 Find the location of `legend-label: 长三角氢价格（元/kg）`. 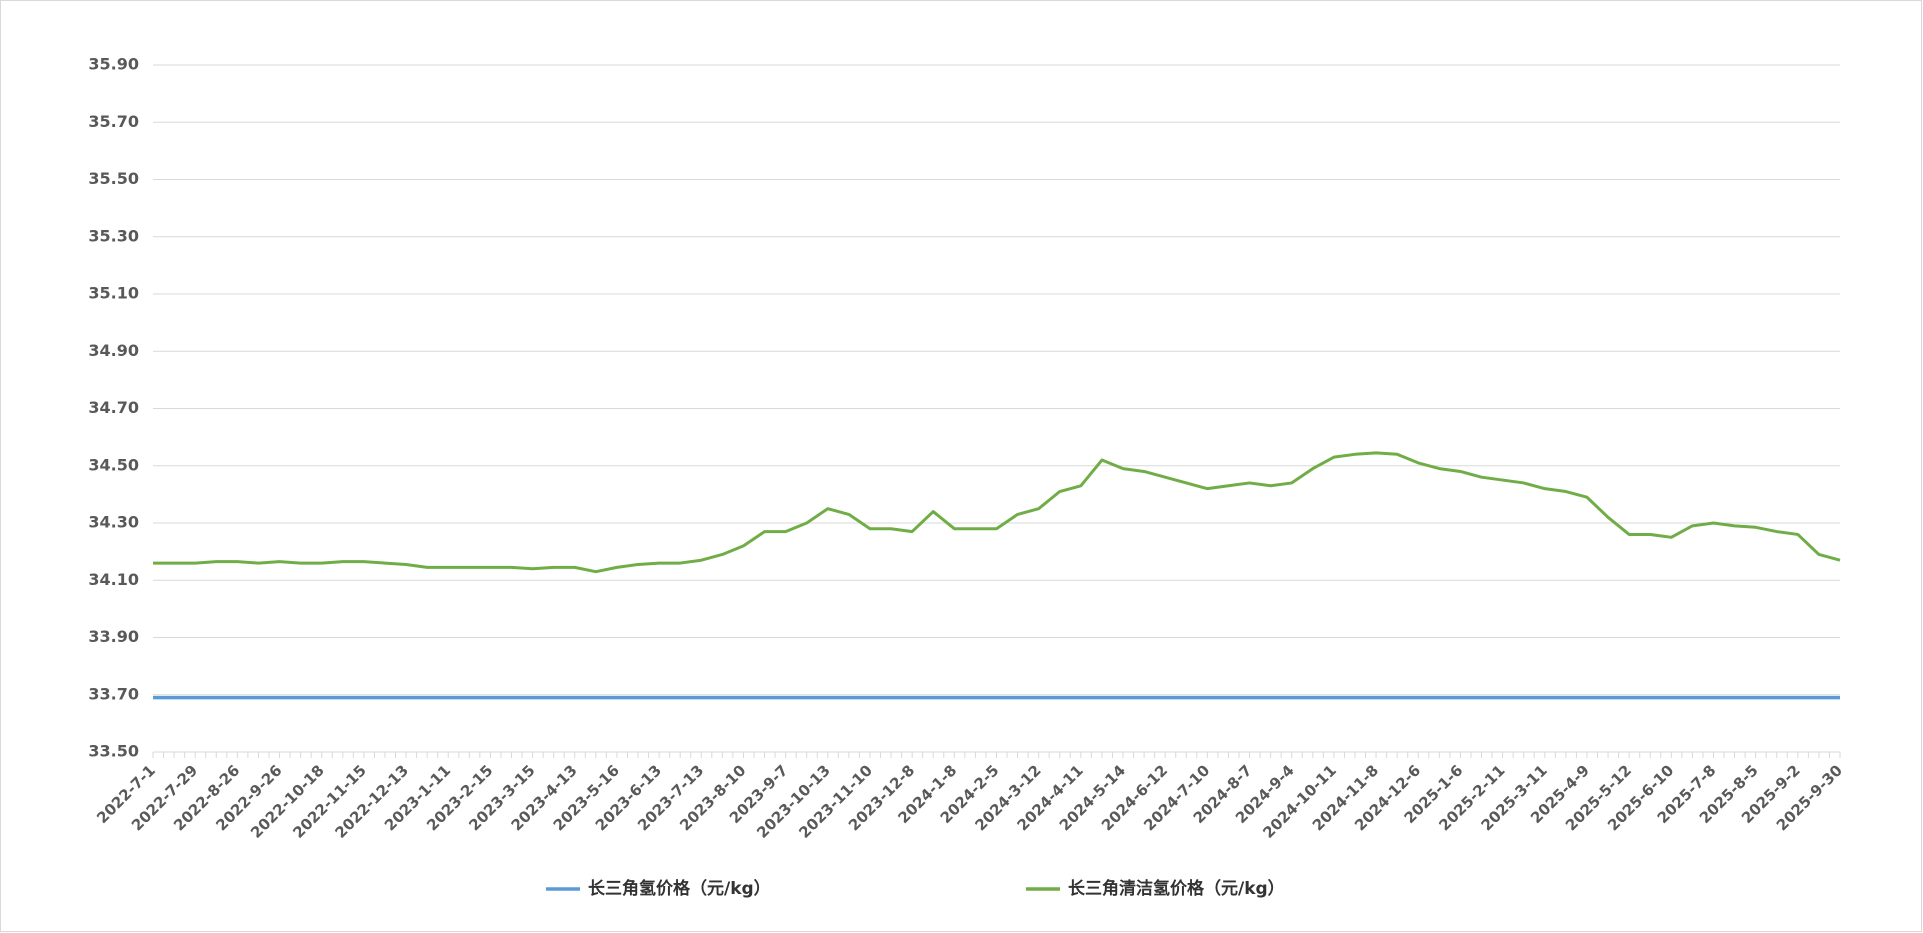

legend-label: 长三角氢价格（元/kg） is located at coordinates (679, 888).